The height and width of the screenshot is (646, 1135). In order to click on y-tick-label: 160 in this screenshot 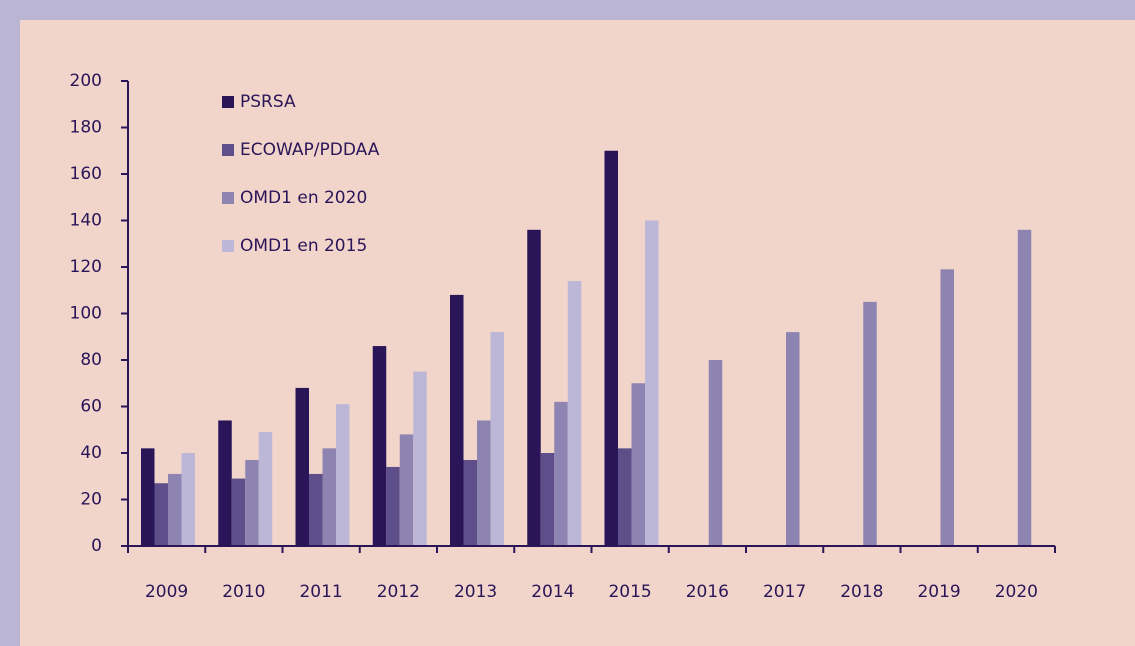, I will do `click(86, 174)`.